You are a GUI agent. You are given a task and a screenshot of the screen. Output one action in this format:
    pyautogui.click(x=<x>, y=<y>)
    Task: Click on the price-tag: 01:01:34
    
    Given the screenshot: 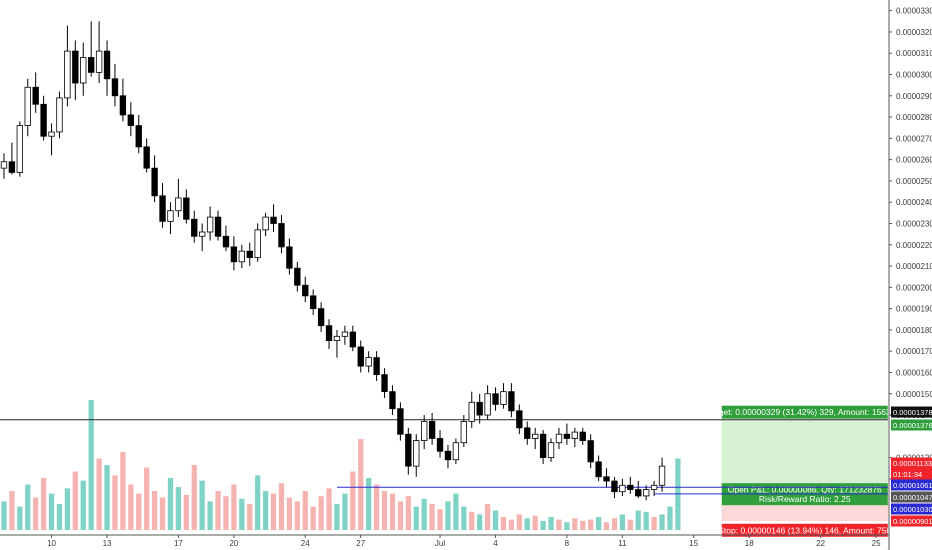 What is the action you would take?
    pyautogui.click(x=911, y=474)
    